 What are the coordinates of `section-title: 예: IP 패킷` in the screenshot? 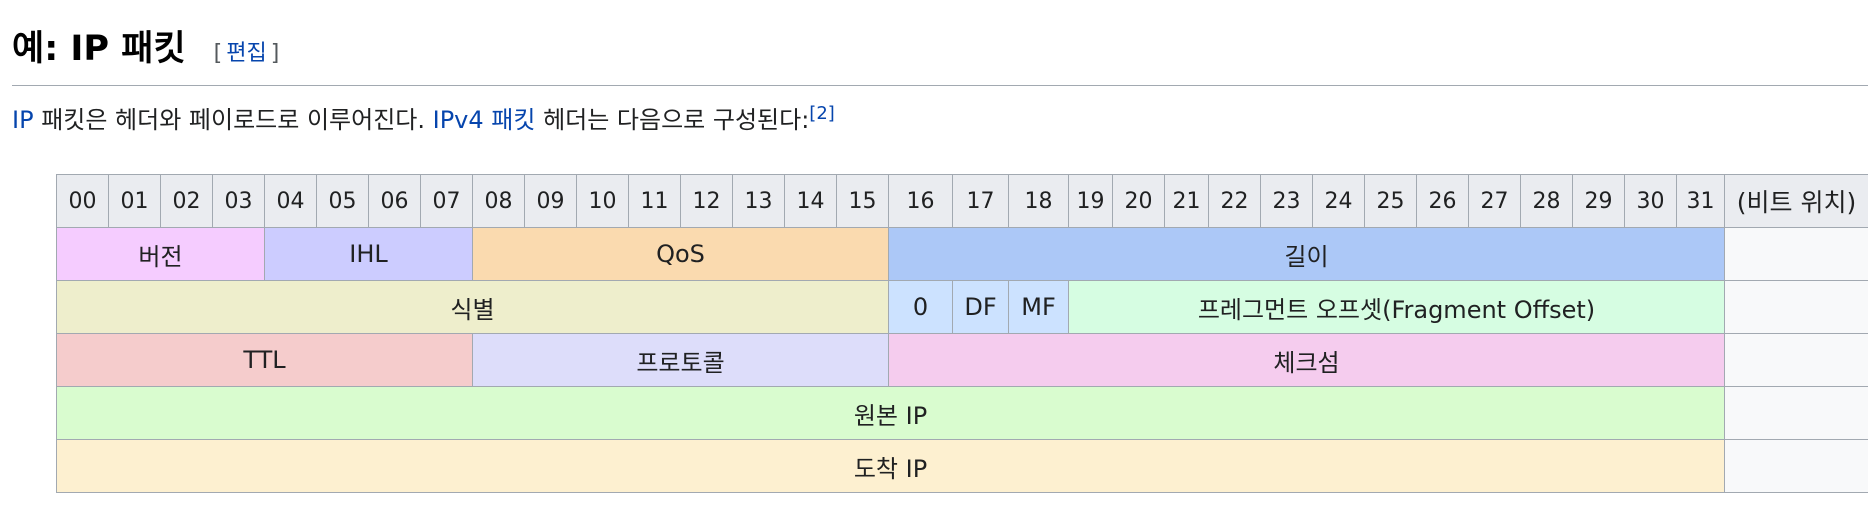 It's located at (99, 49).